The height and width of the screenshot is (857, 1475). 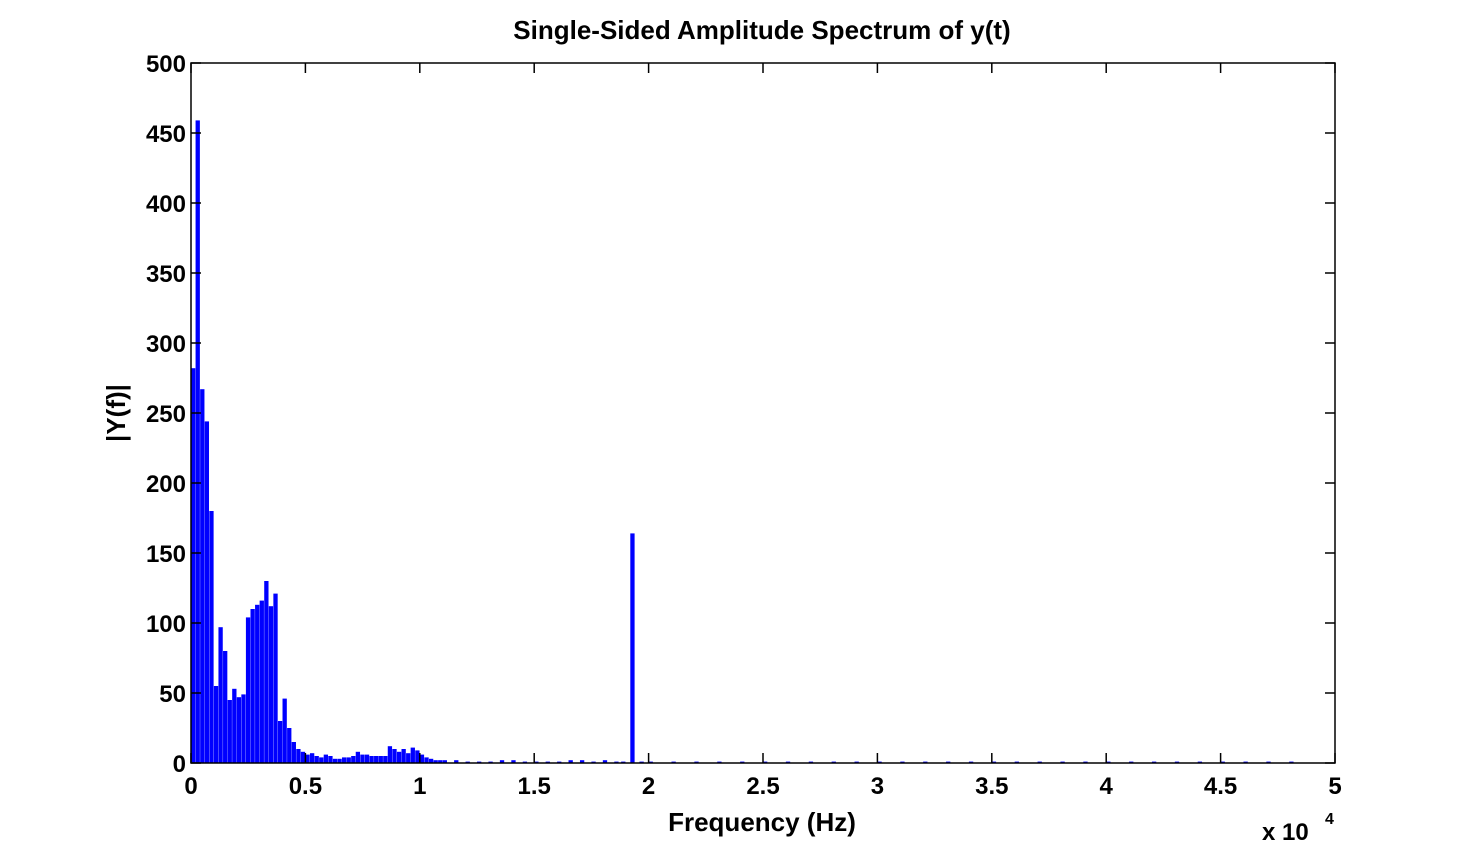 I want to click on x-tick-label: 0, so click(x=190, y=786).